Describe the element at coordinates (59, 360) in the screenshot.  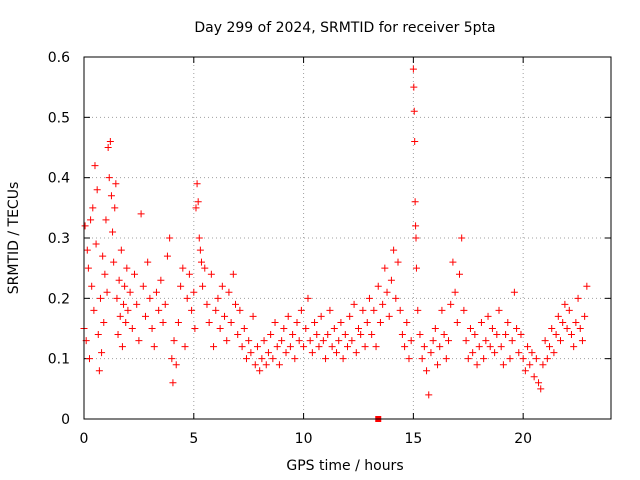
I see `y-tick-label: 0.1` at that location.